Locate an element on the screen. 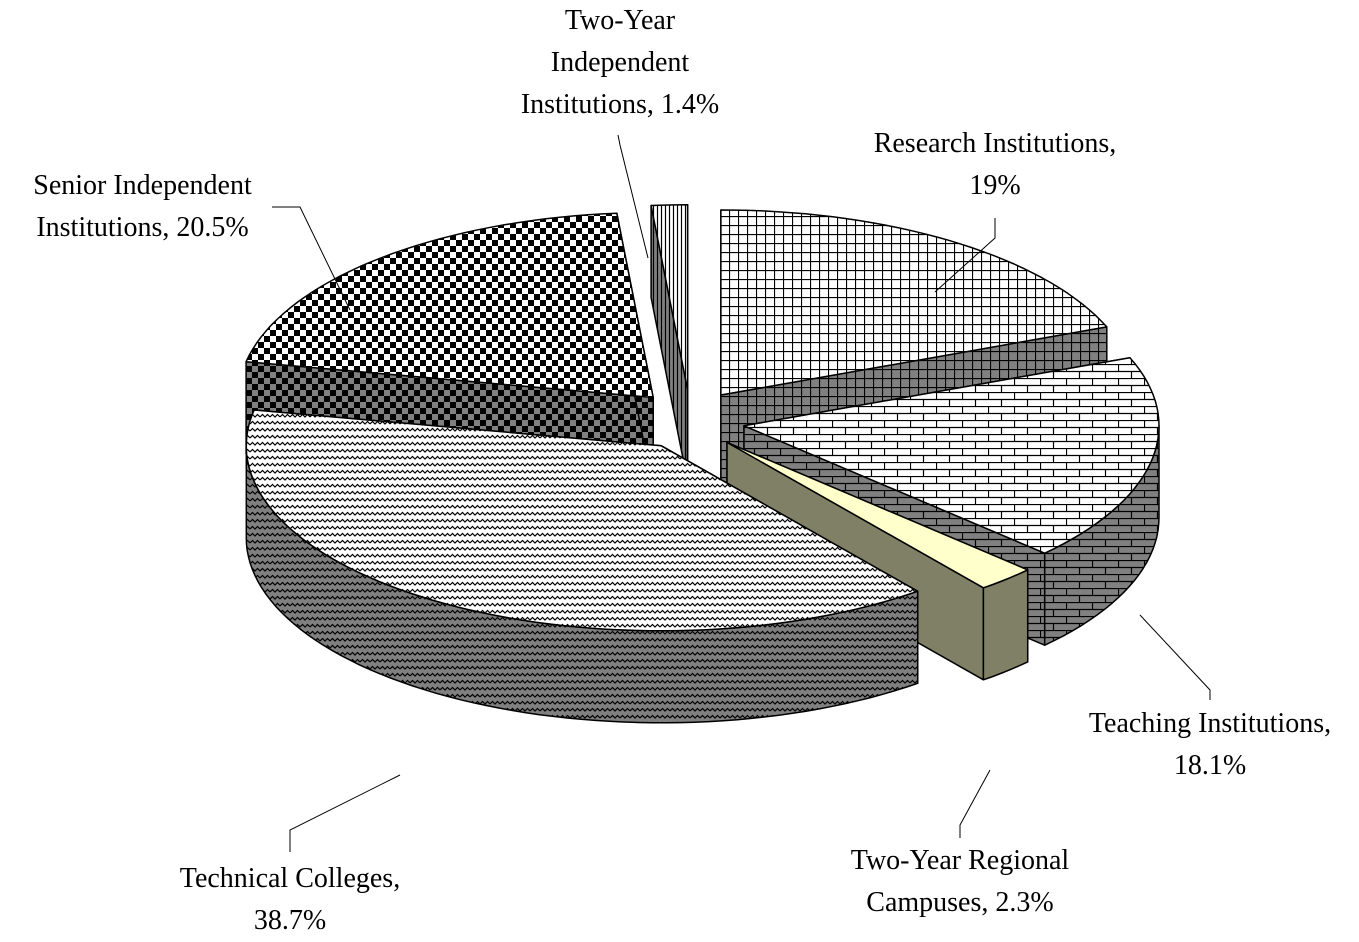  slice-label: Research Institutions, 19% is located at coordinates (995, 164).